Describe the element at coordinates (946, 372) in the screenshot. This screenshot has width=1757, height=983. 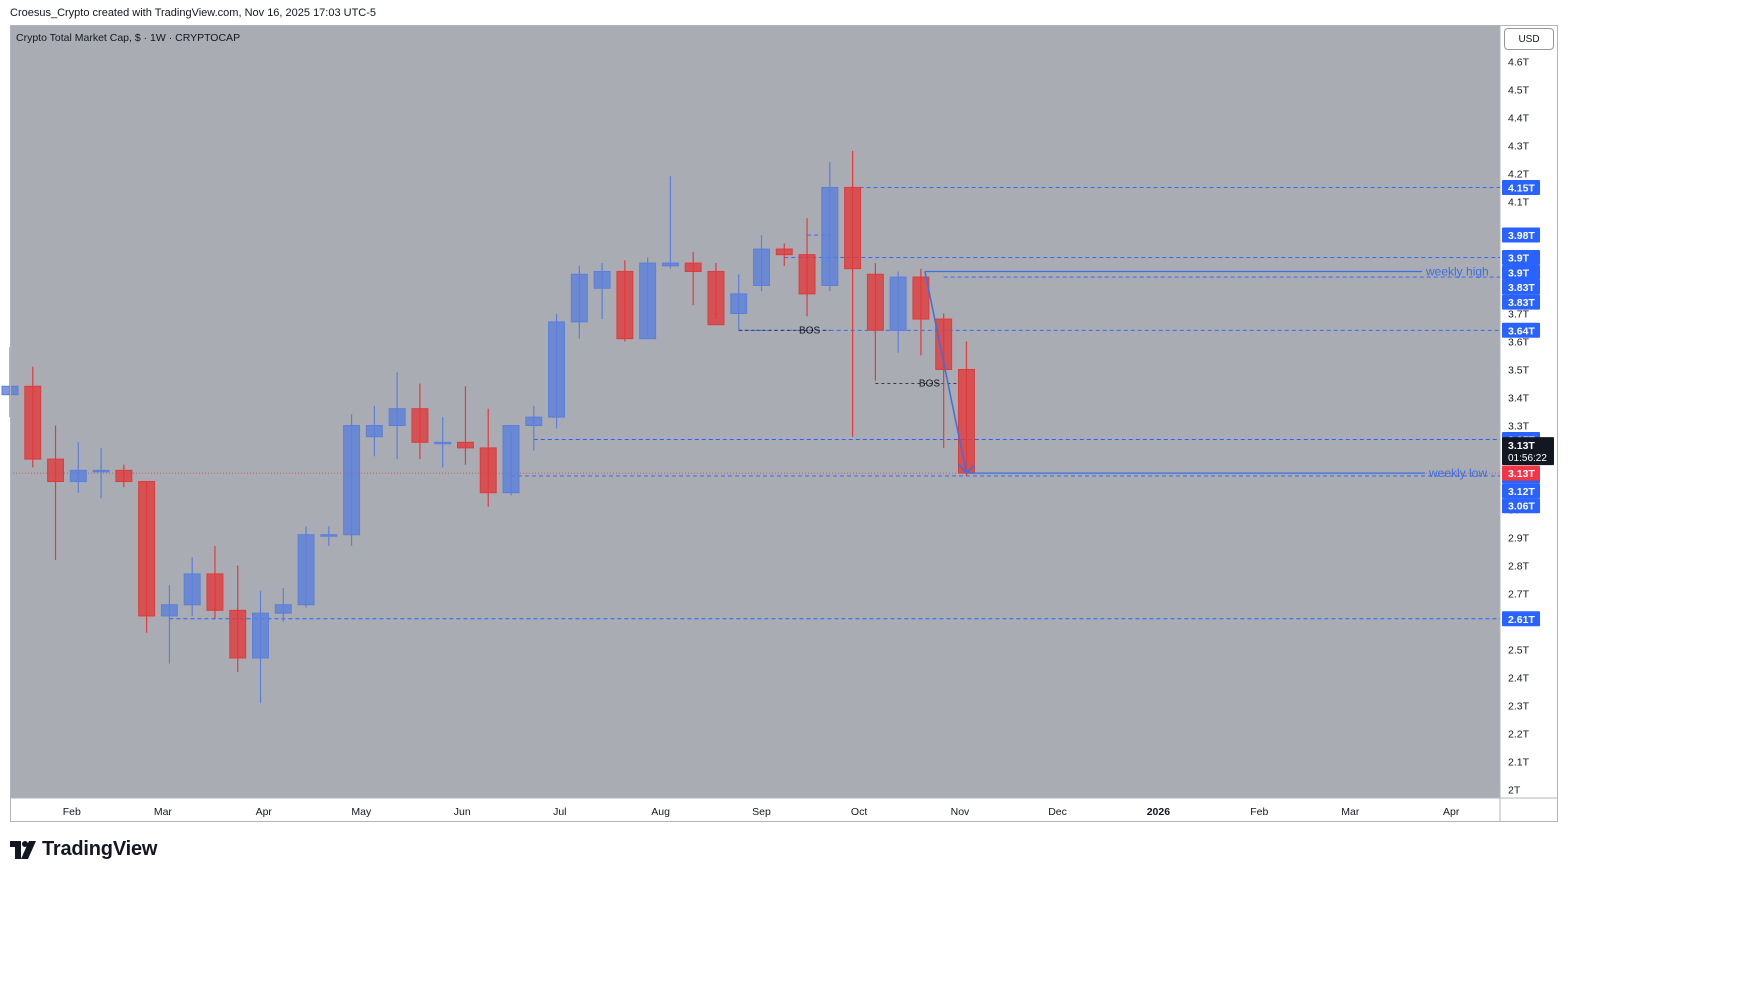
I see `move-arrow-line` at that location.